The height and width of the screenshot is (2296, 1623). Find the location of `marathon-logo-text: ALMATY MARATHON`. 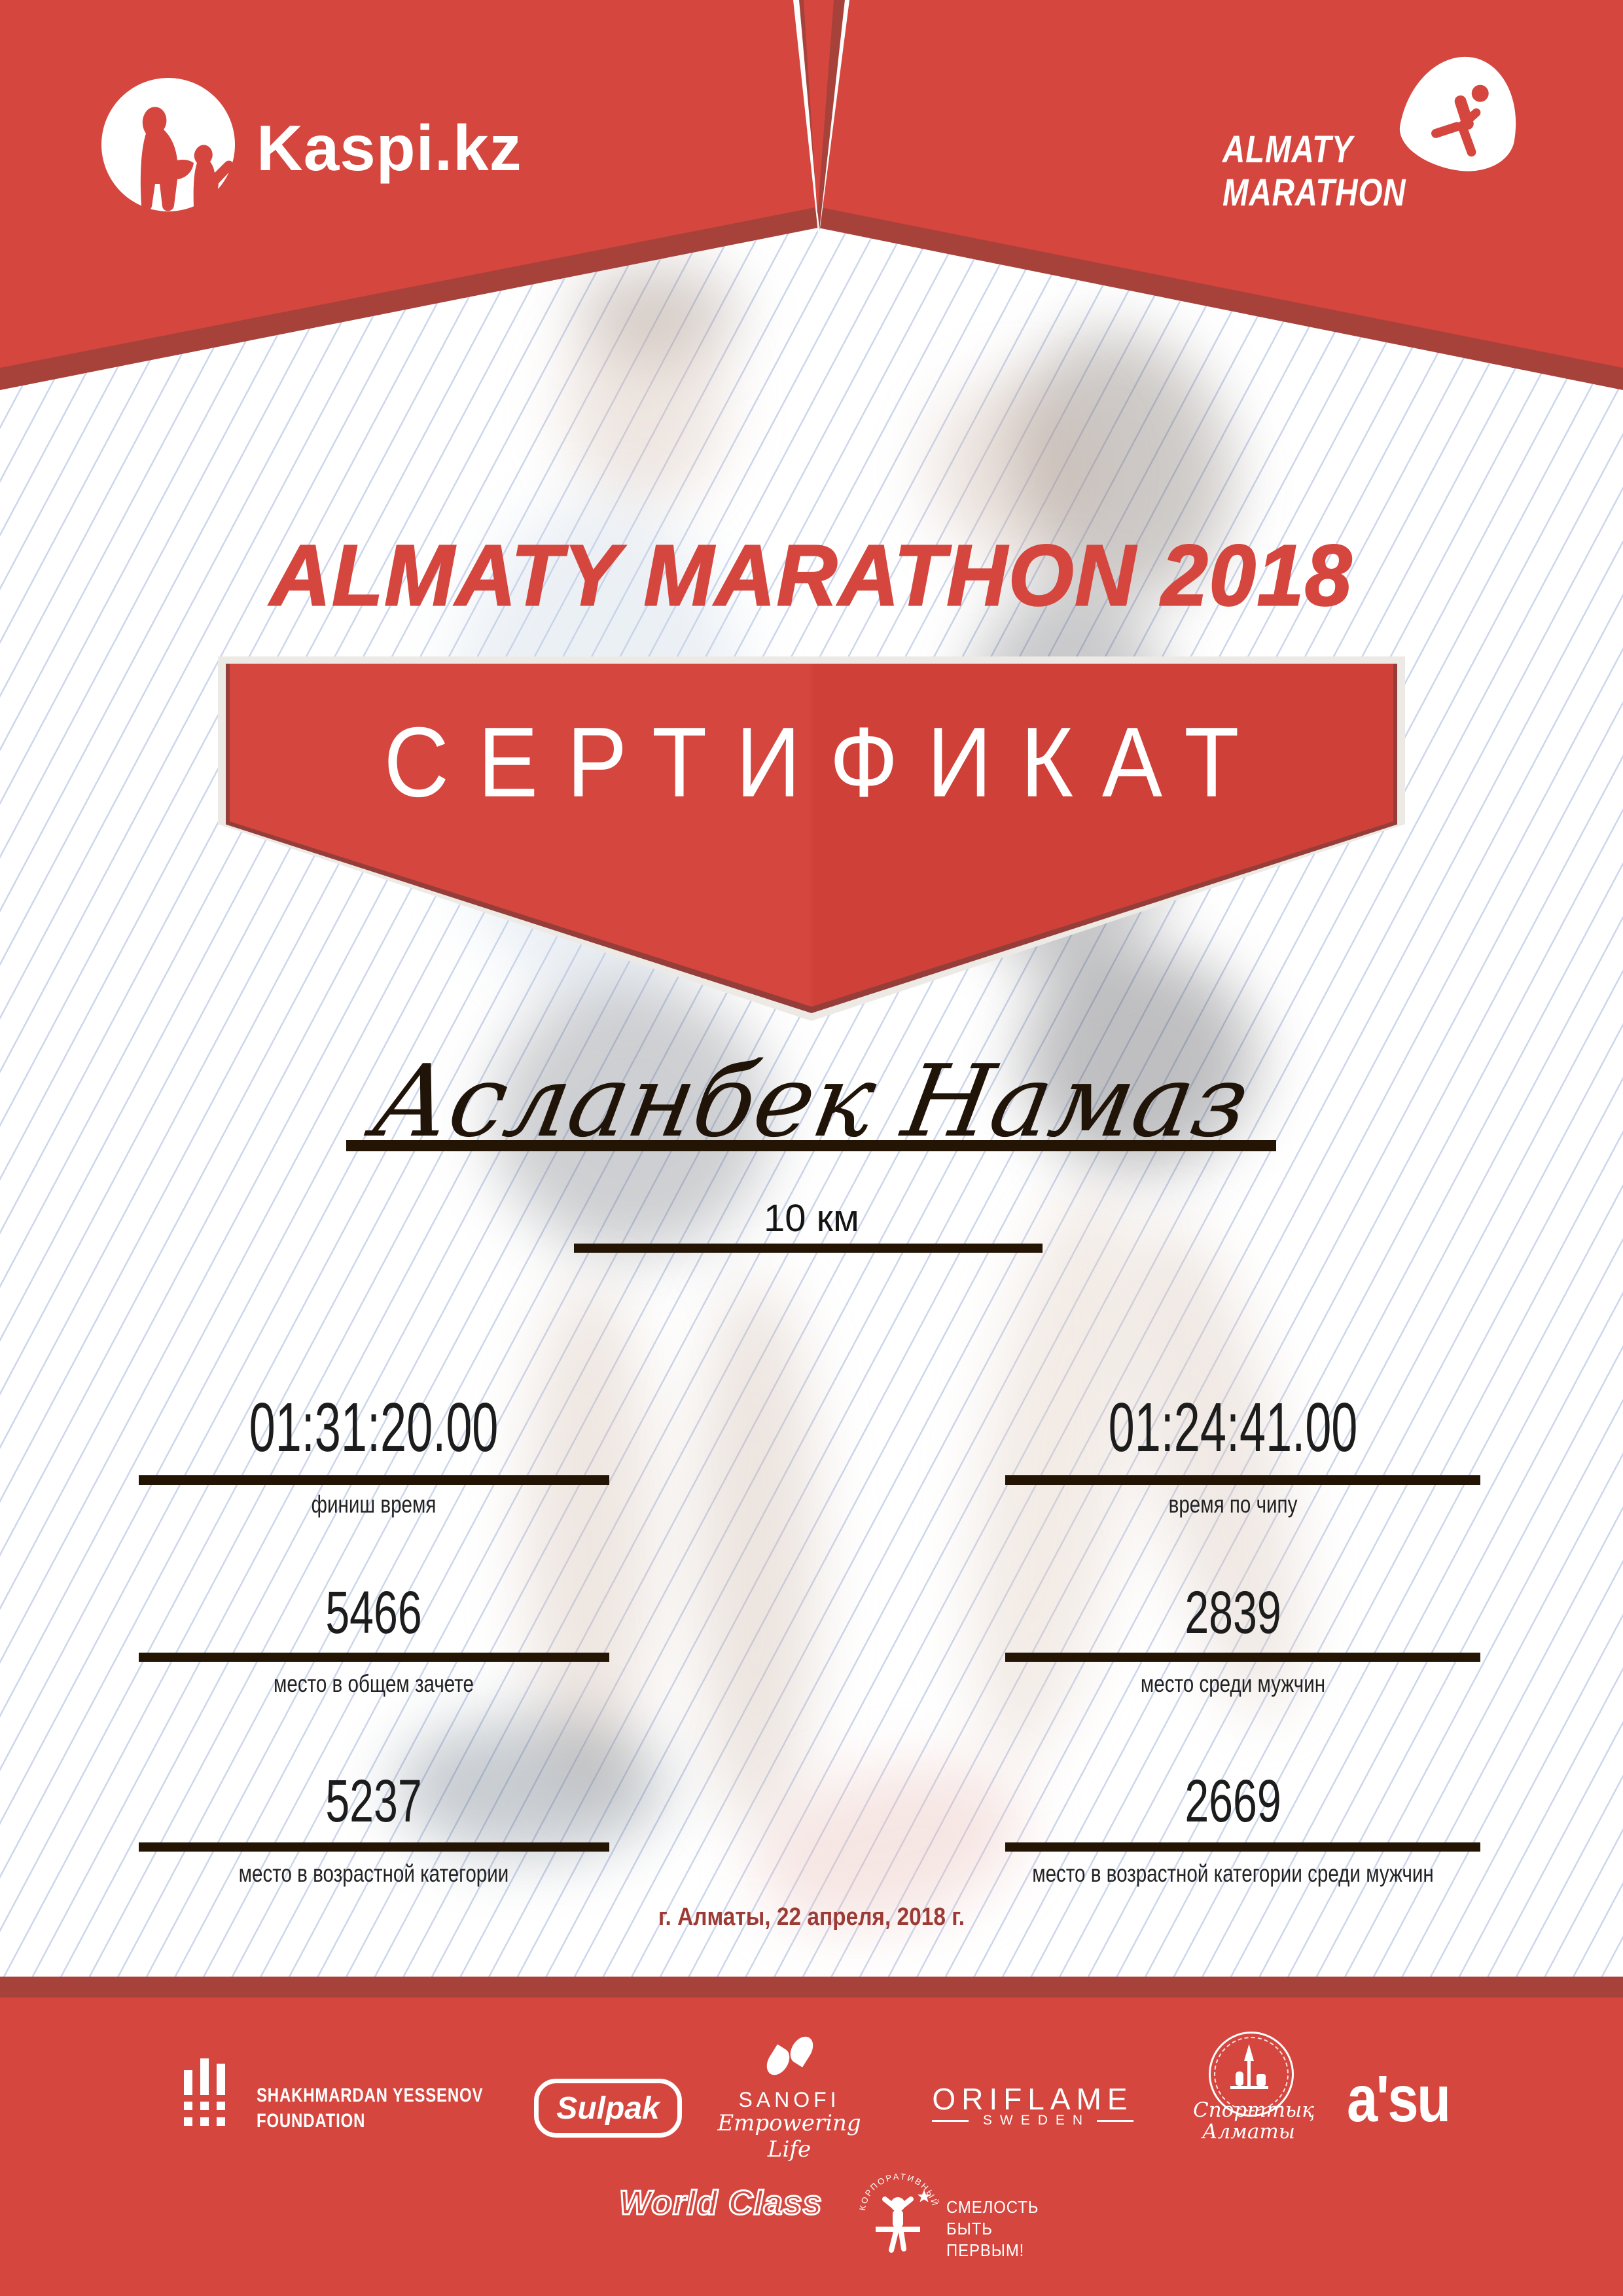

marathon-logo-text: ALMATY MARATHON is located at coordinates (1314, 171).